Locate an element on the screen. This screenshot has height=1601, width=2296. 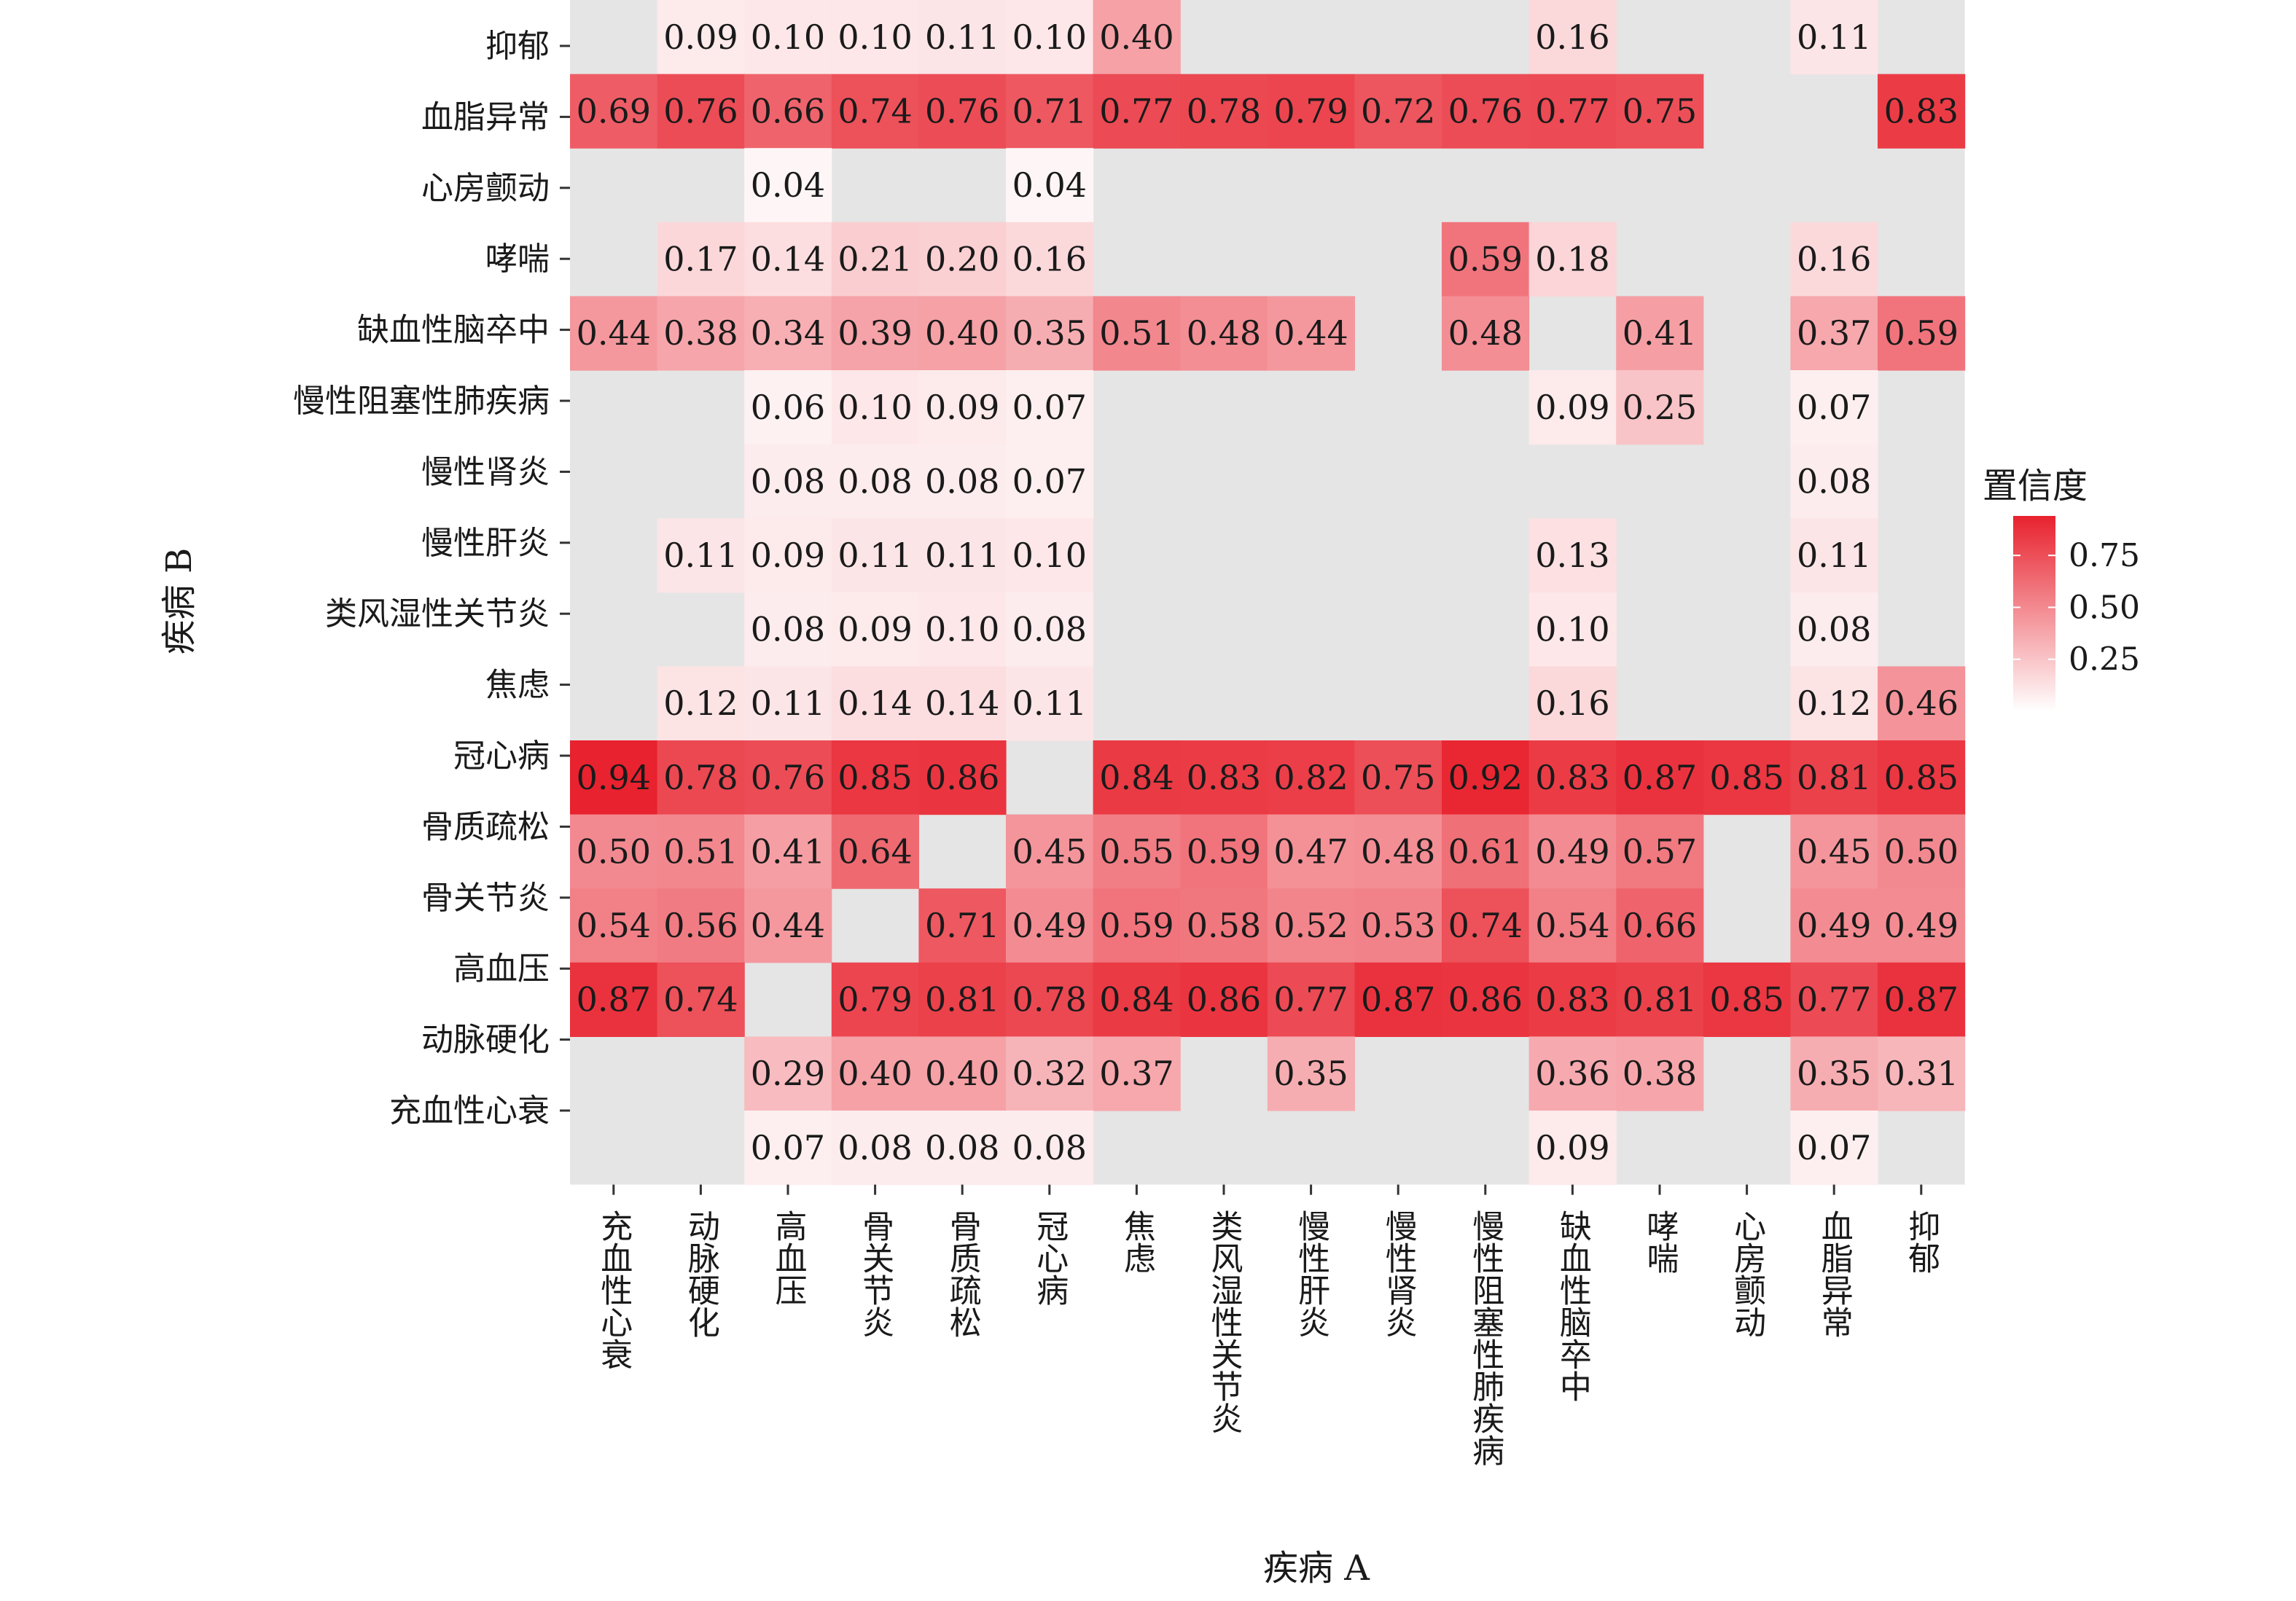
cell-value-label: 0.87 is located at coordinates (614, 1000).